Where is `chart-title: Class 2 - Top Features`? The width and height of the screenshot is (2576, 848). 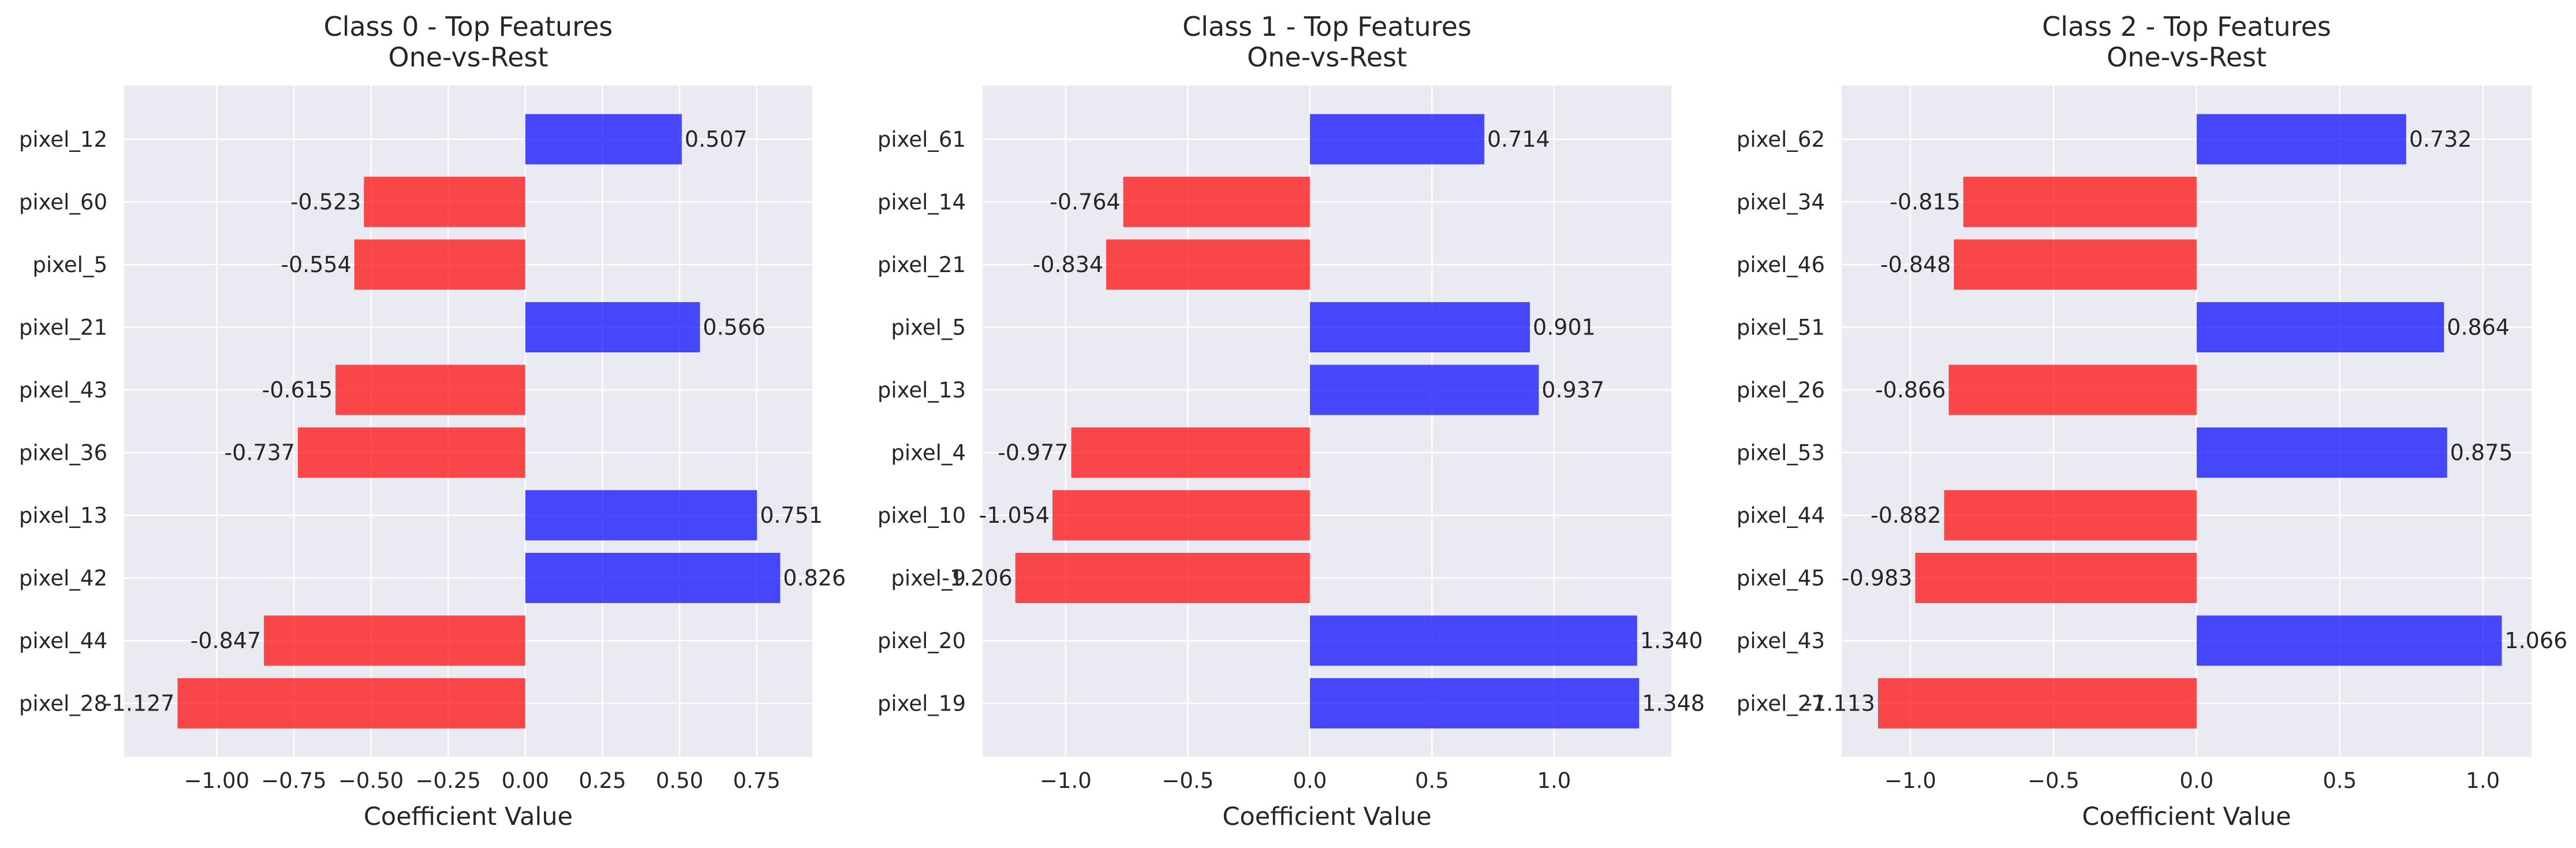 chart-title: Class 2 - Top Features is located at coordinates (2186, 26).